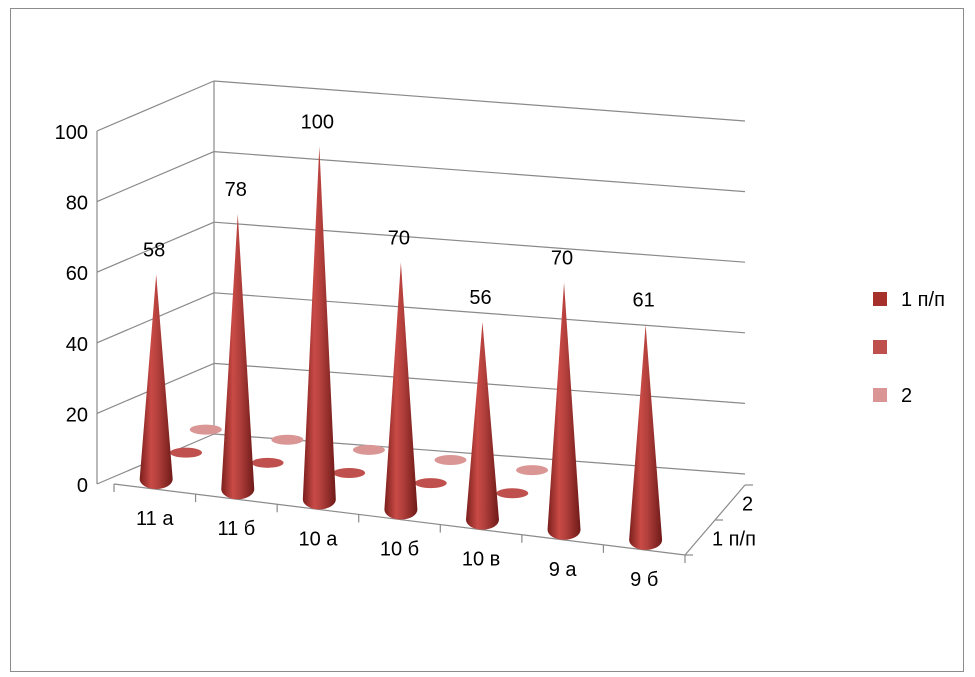 The height and width of the screenshot is (677, 975). I want to click on y-tick-label: 60, so click(77, 274).